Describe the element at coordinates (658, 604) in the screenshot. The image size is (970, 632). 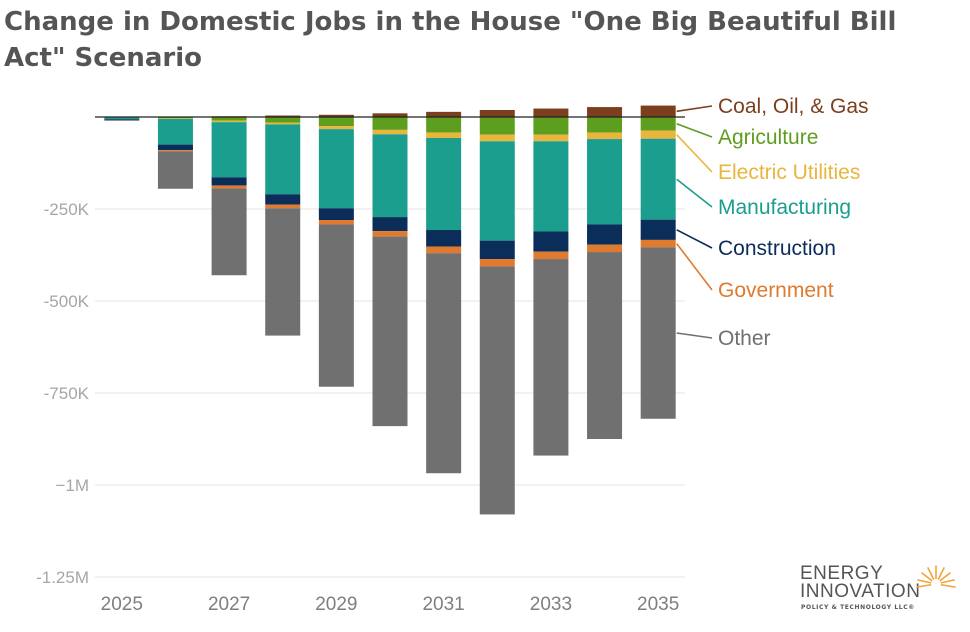
I see `x-tick-label: 2035` at that location.